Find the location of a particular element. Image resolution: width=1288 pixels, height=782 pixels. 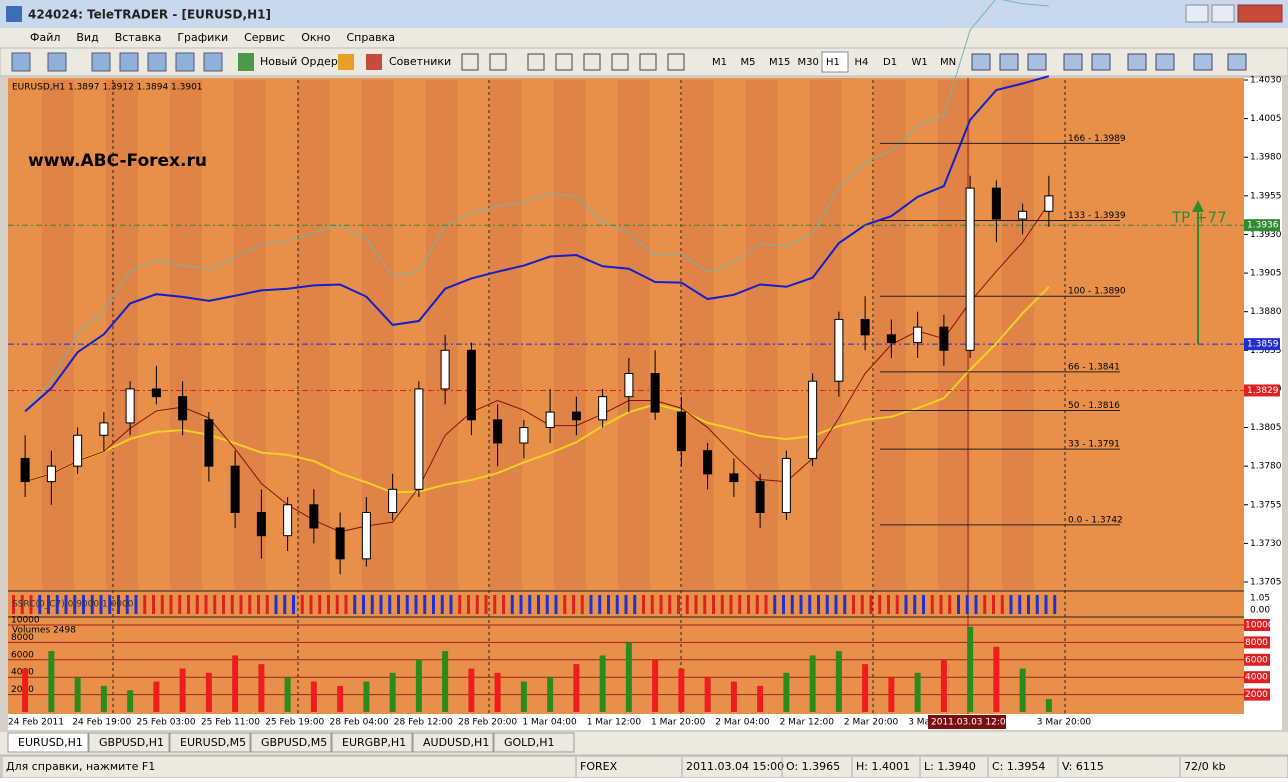

session-stripe is located at coordinates (634, 335).